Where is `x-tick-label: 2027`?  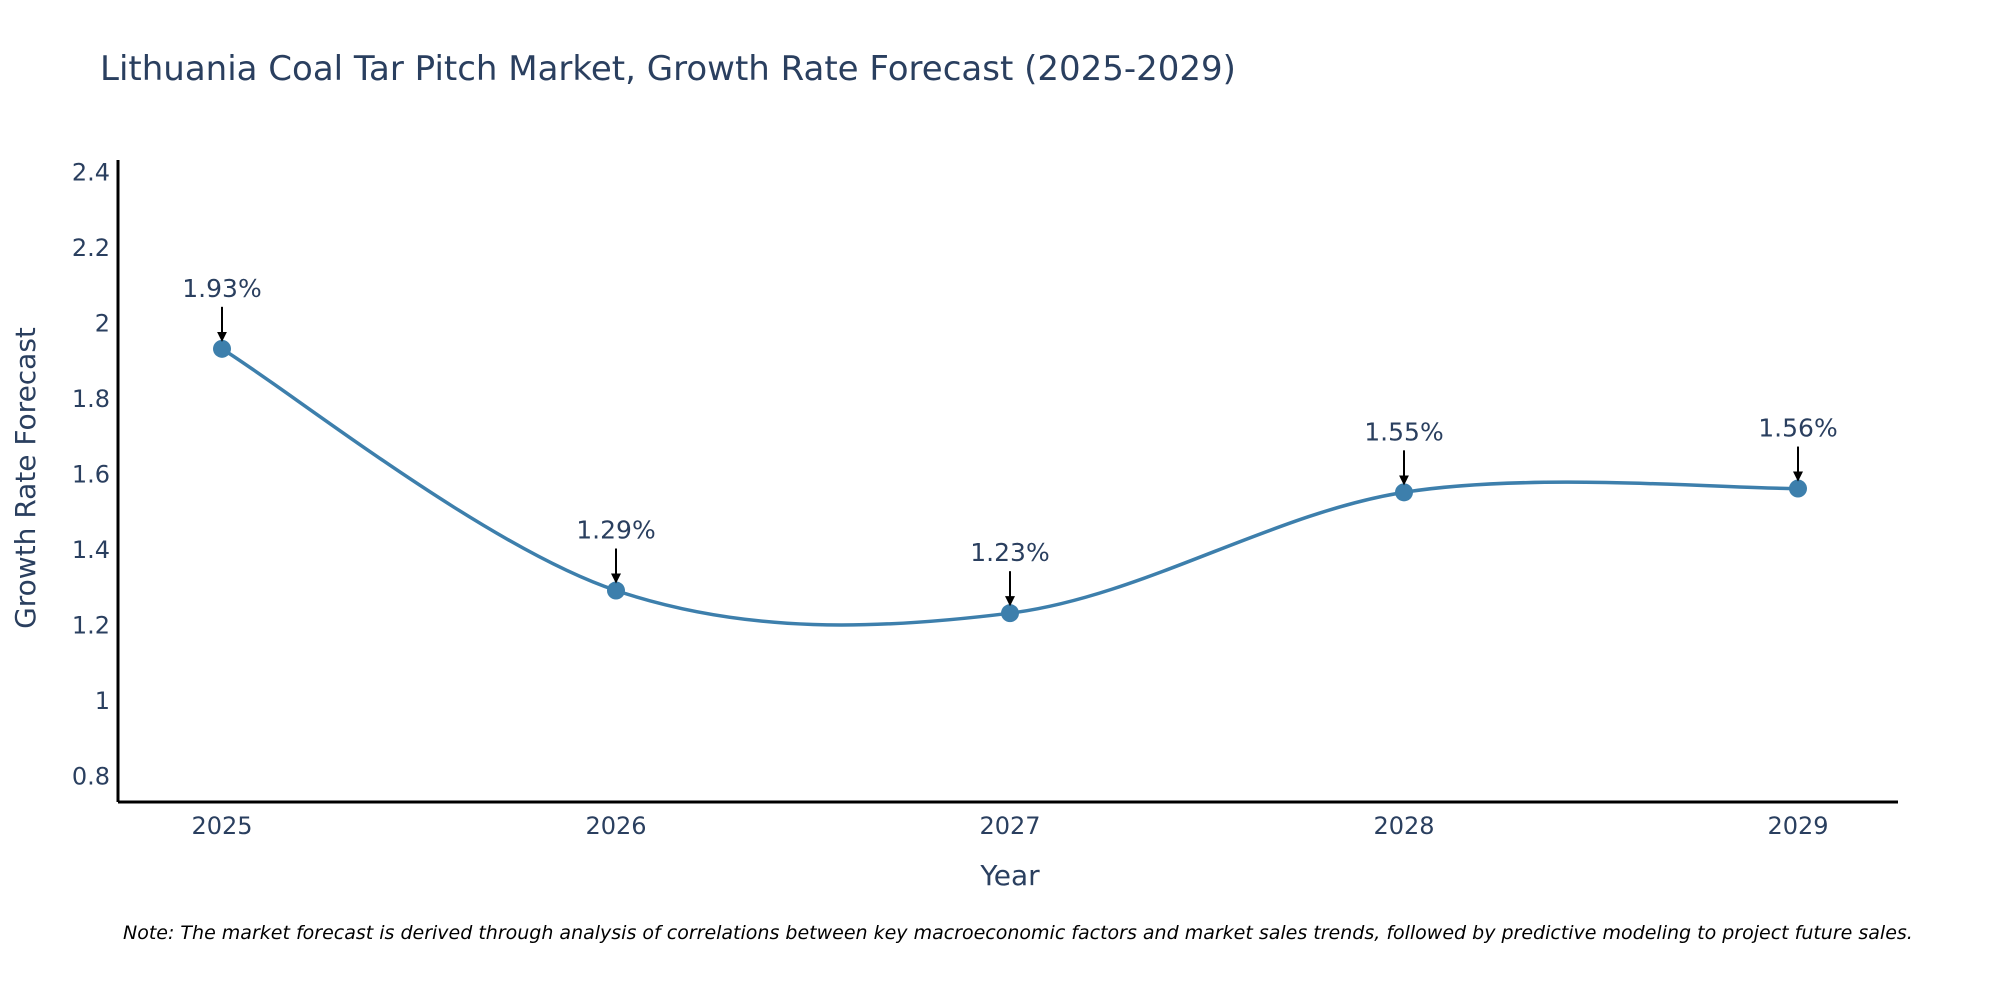
x-tick-label: 2027 is located at coordinates (1009, 826).